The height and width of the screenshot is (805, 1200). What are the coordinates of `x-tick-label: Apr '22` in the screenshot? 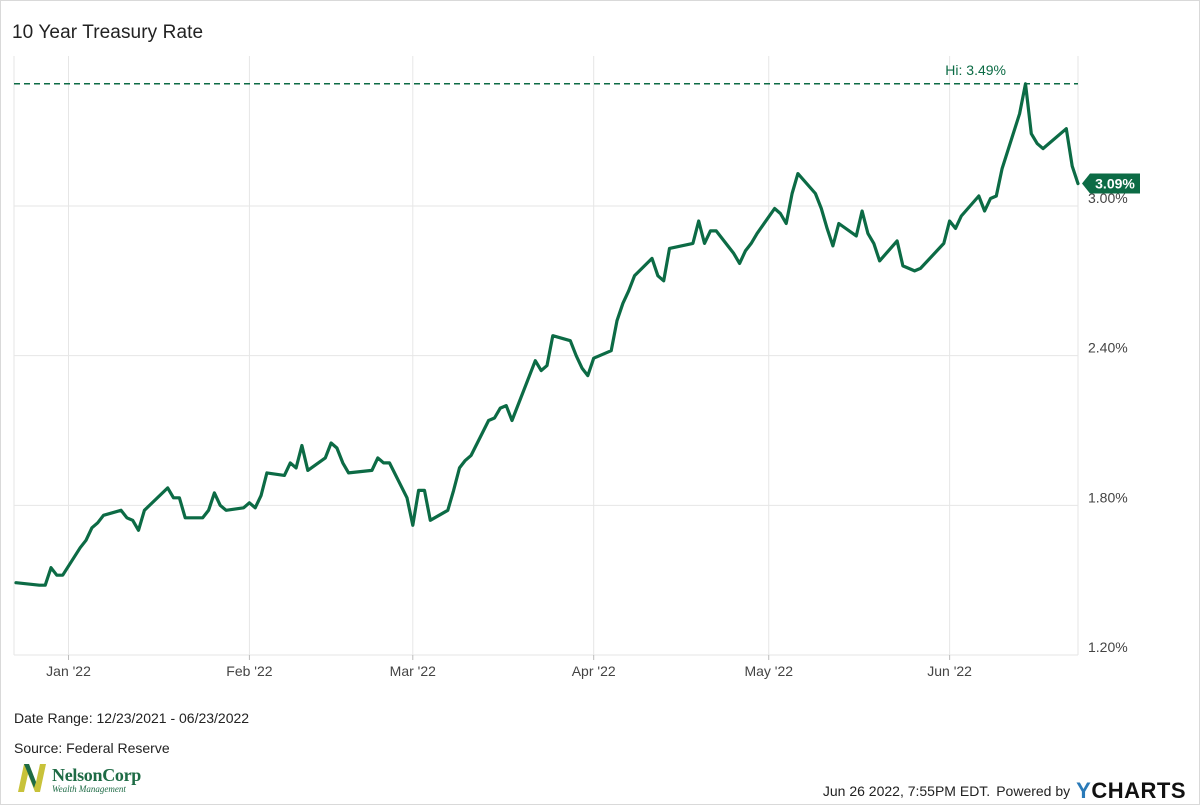 It's located at (594, 671).